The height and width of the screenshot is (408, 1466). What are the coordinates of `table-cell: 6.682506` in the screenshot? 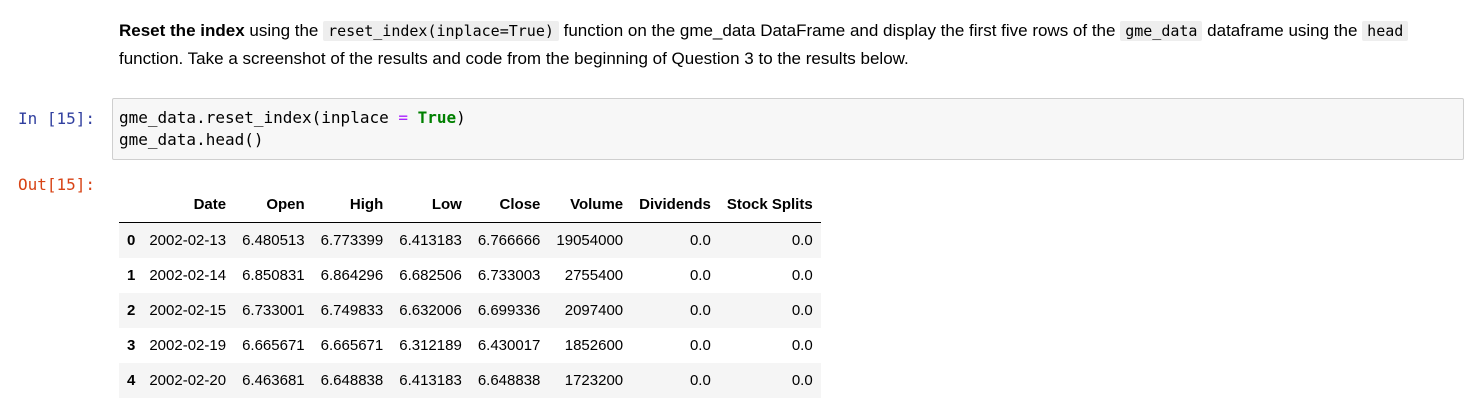 It's located at (430, 275).